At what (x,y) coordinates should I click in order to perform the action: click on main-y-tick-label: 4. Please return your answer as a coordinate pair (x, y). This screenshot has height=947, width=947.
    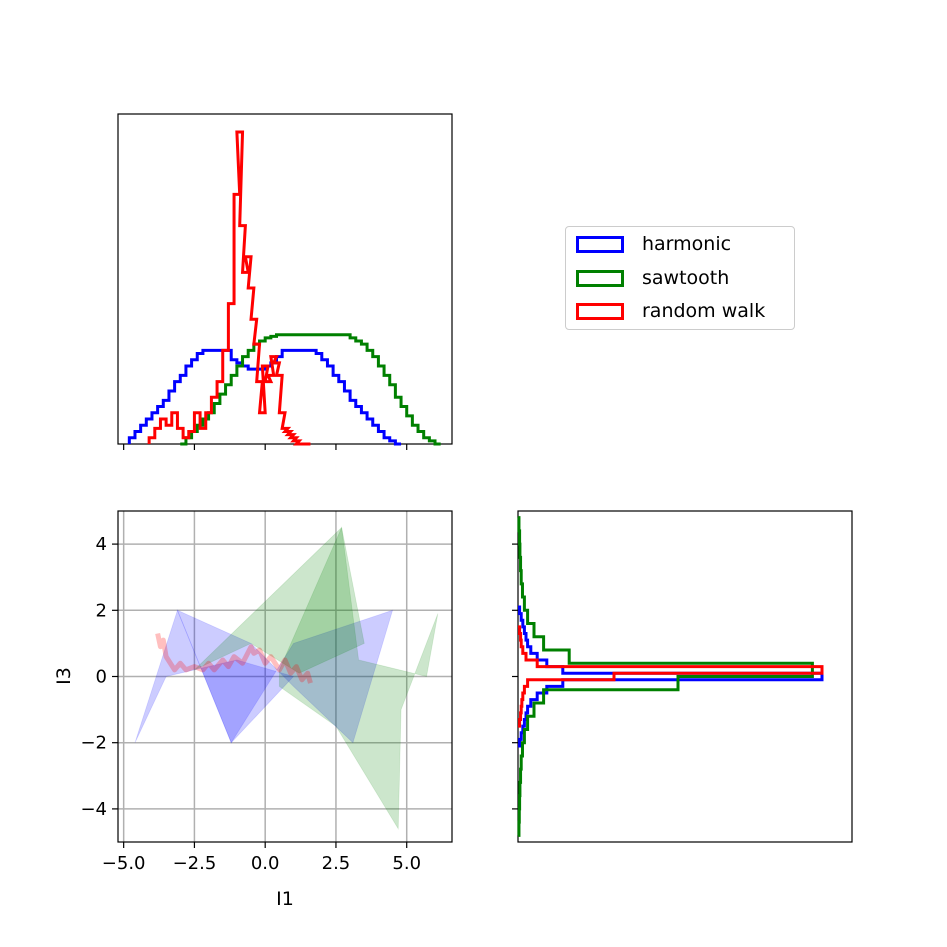
    Looking at the image, I should click on (101, 544).